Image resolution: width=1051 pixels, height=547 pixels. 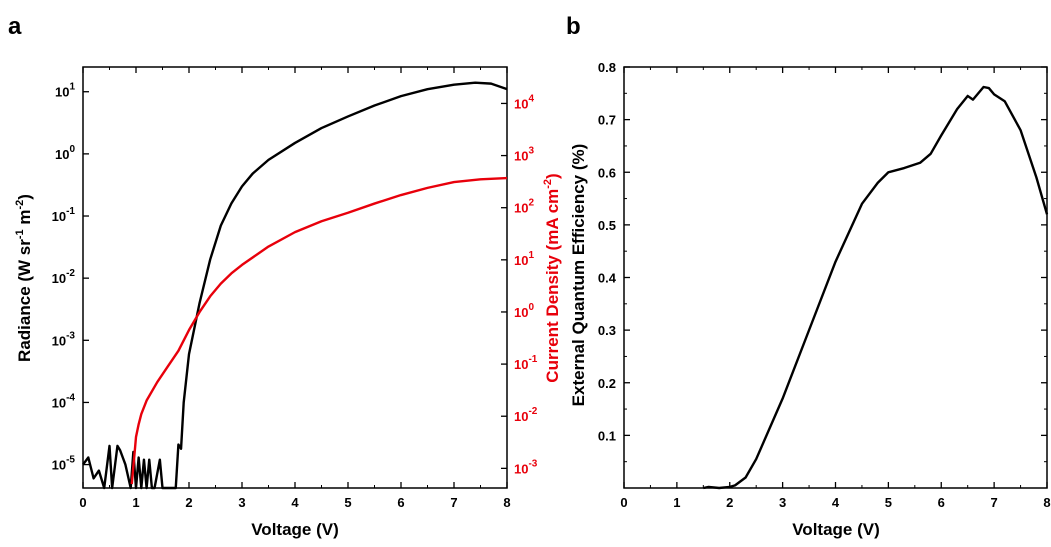 I want to click on y-tick-label: 0.4, so click(x=607, y=278).